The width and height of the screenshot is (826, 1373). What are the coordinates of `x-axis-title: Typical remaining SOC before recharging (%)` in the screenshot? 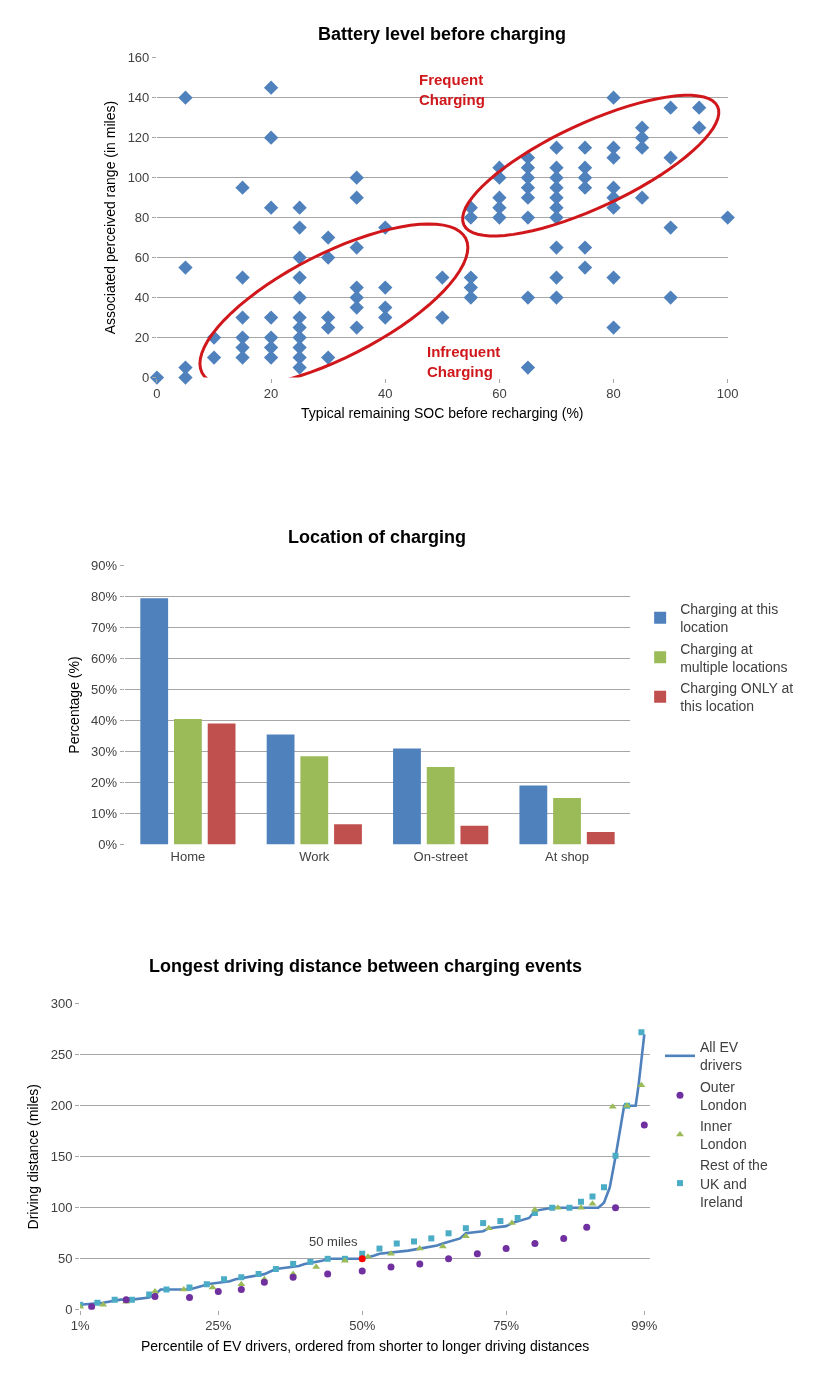 It's located at (442, 413).